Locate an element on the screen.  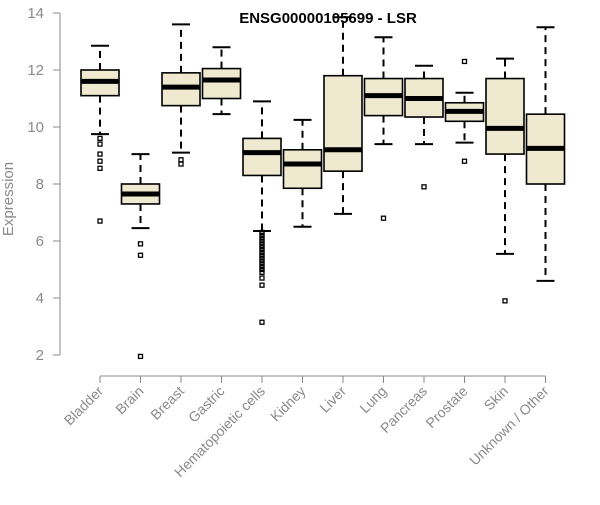
y-ticks: 2 4 6 8 10 12 14 is located at coordinates (43, 184).